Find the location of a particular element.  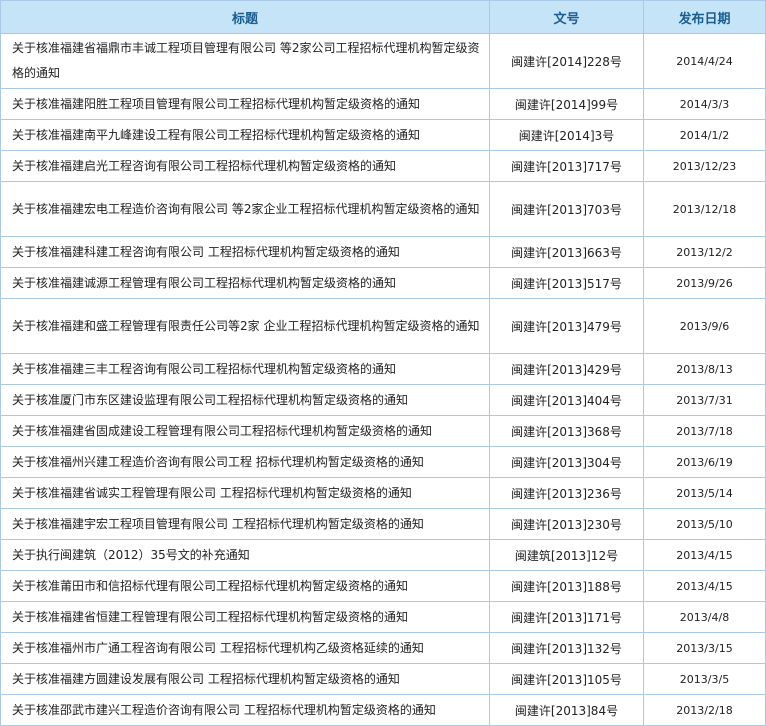

column-header-doc-no: 文号 is located at coordinates (566, 17).